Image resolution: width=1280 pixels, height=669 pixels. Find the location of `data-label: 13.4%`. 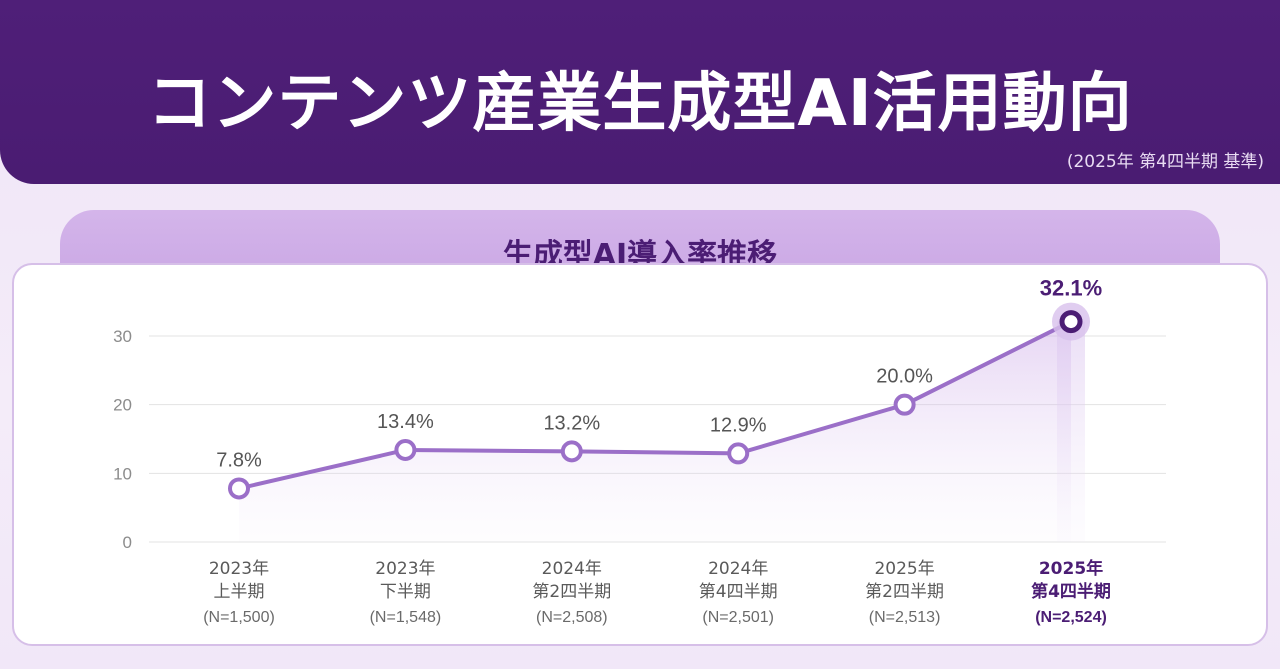

data-label: 13.4% is located at coordinates (405, 422).